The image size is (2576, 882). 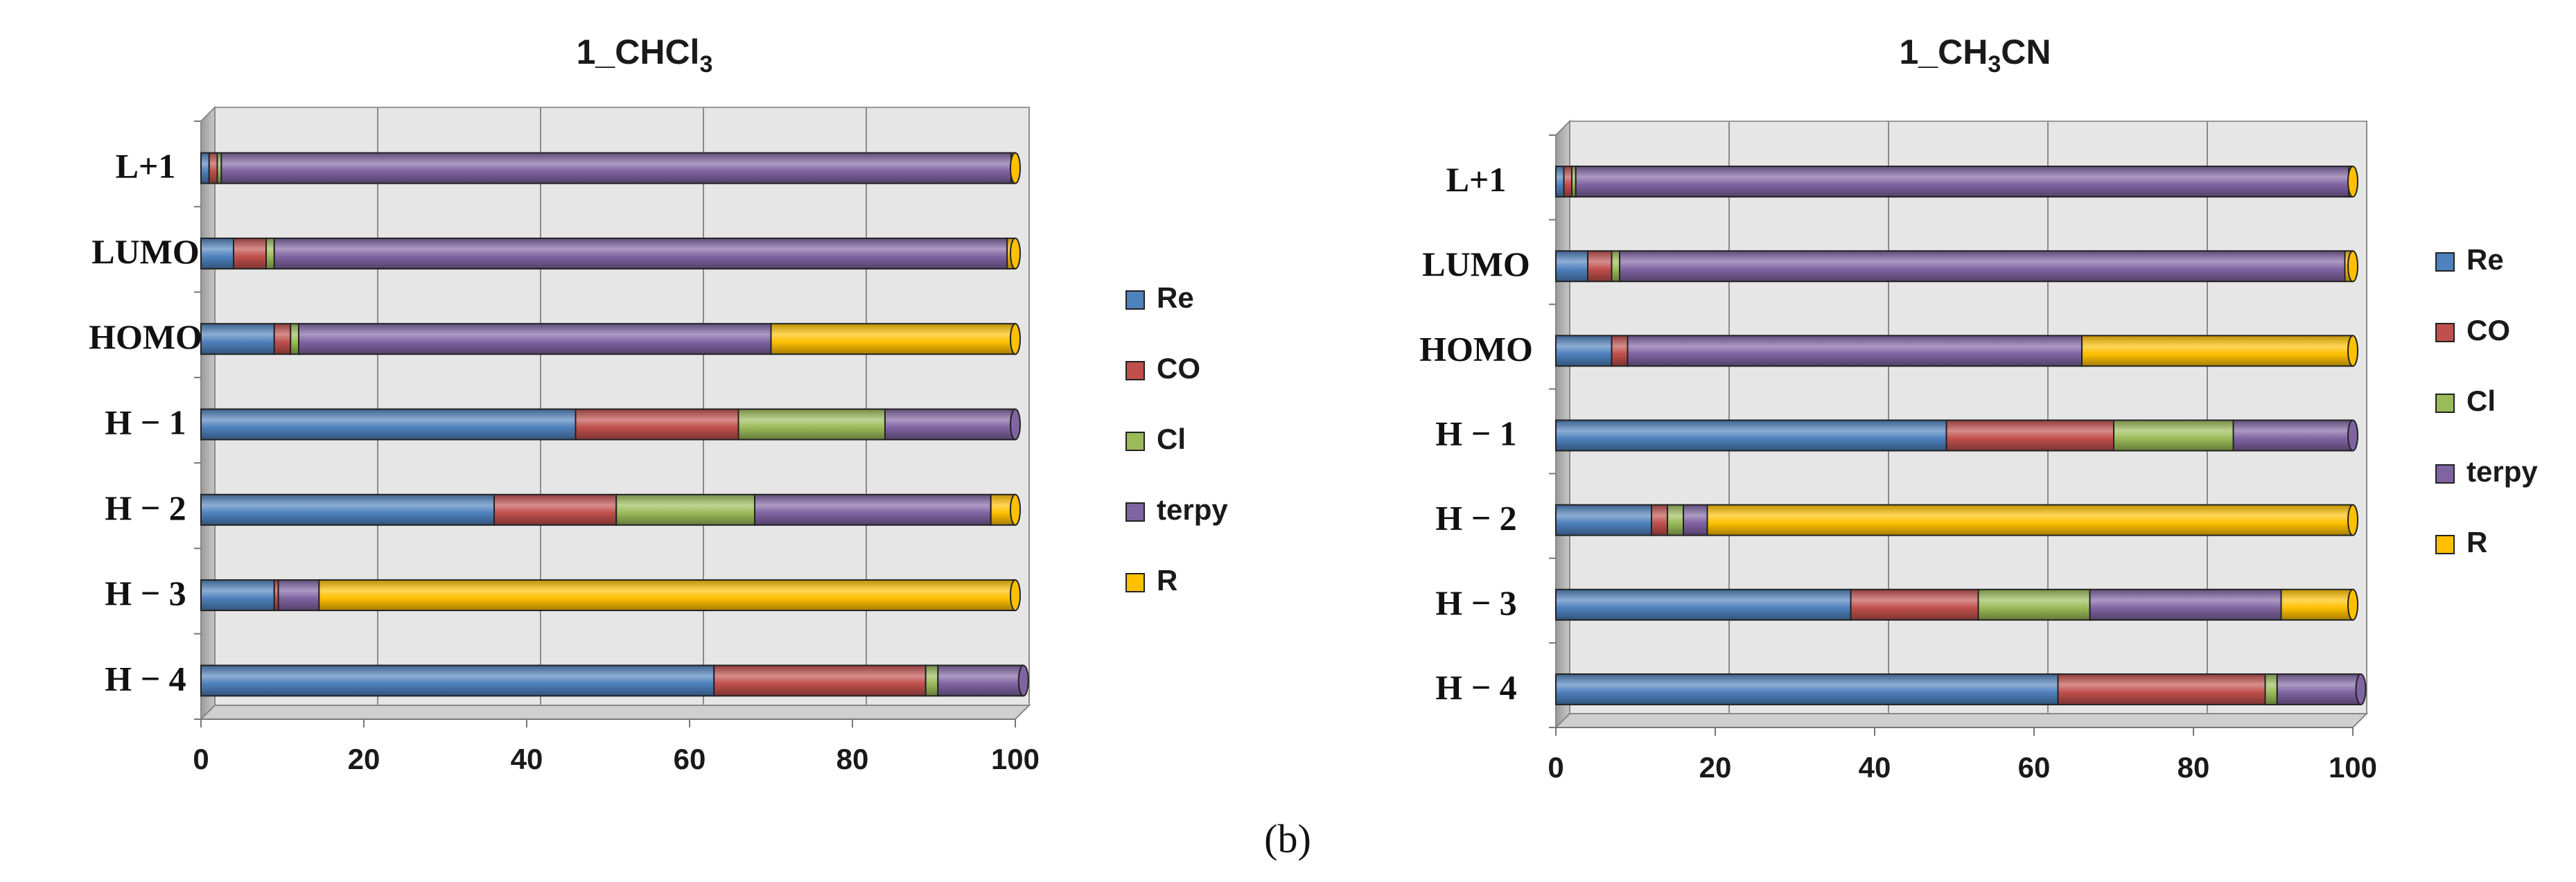 I want to click on legend: Re CO Cl terpy R, so click(x=2486, y=400).